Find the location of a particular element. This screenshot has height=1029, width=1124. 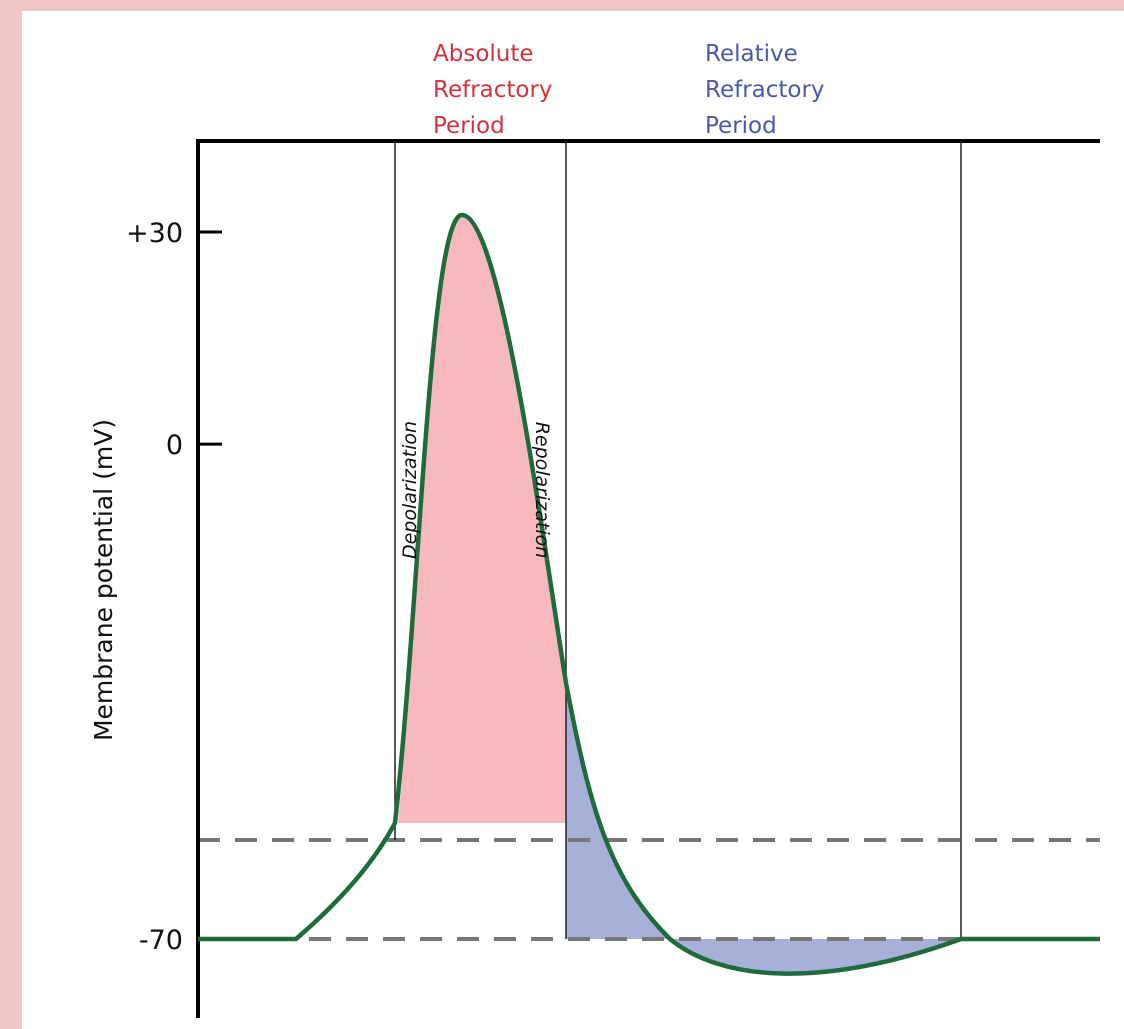

depolarization-label: Depolarization is located at coordinates (410, 490).